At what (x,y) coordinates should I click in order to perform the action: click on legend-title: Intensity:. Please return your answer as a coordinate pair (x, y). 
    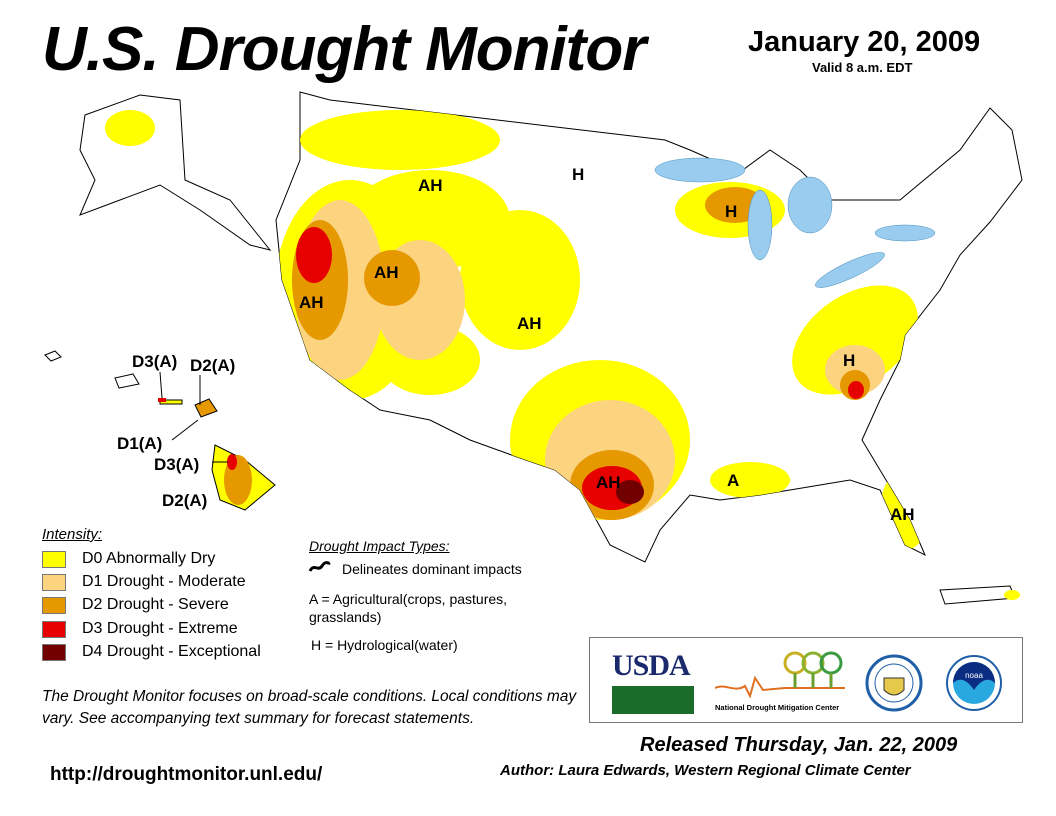
    Looking at the image, I should click on (72, 534).